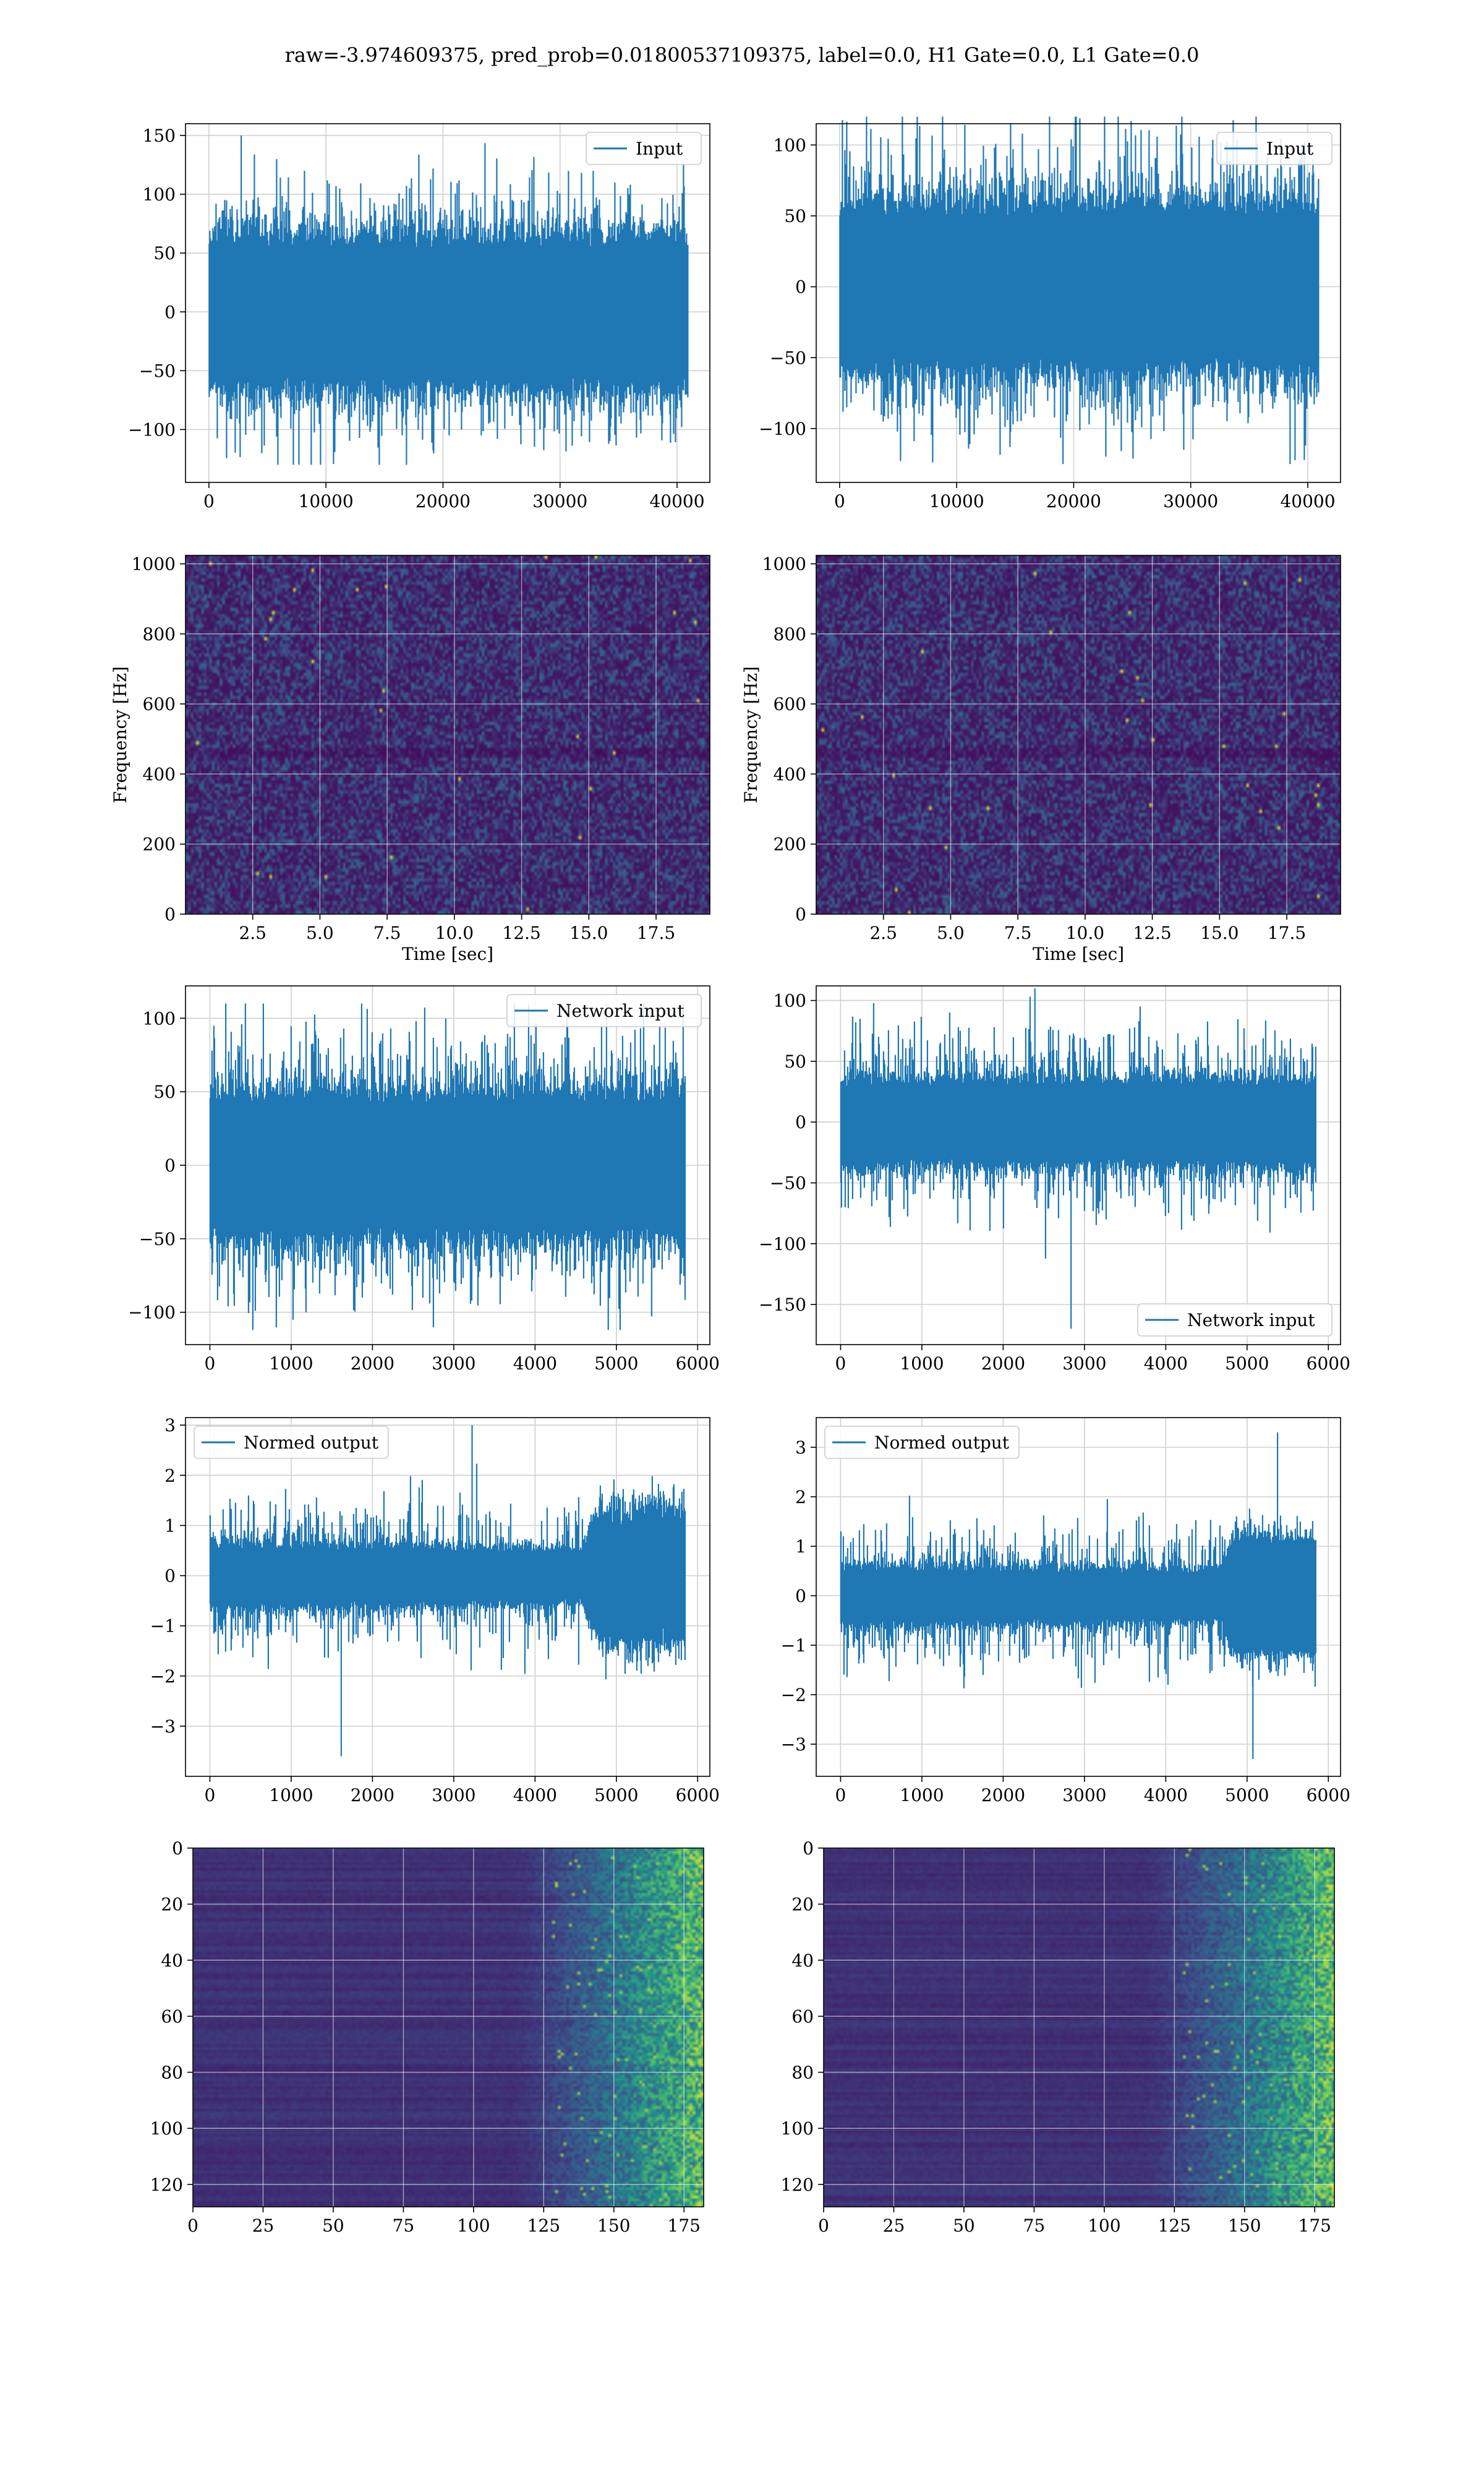 This screenshot has height=2474, width=1484. Describe the element at coordinates (790, 634) in the screenshot. I see `y-tick-label: 800` at that location.